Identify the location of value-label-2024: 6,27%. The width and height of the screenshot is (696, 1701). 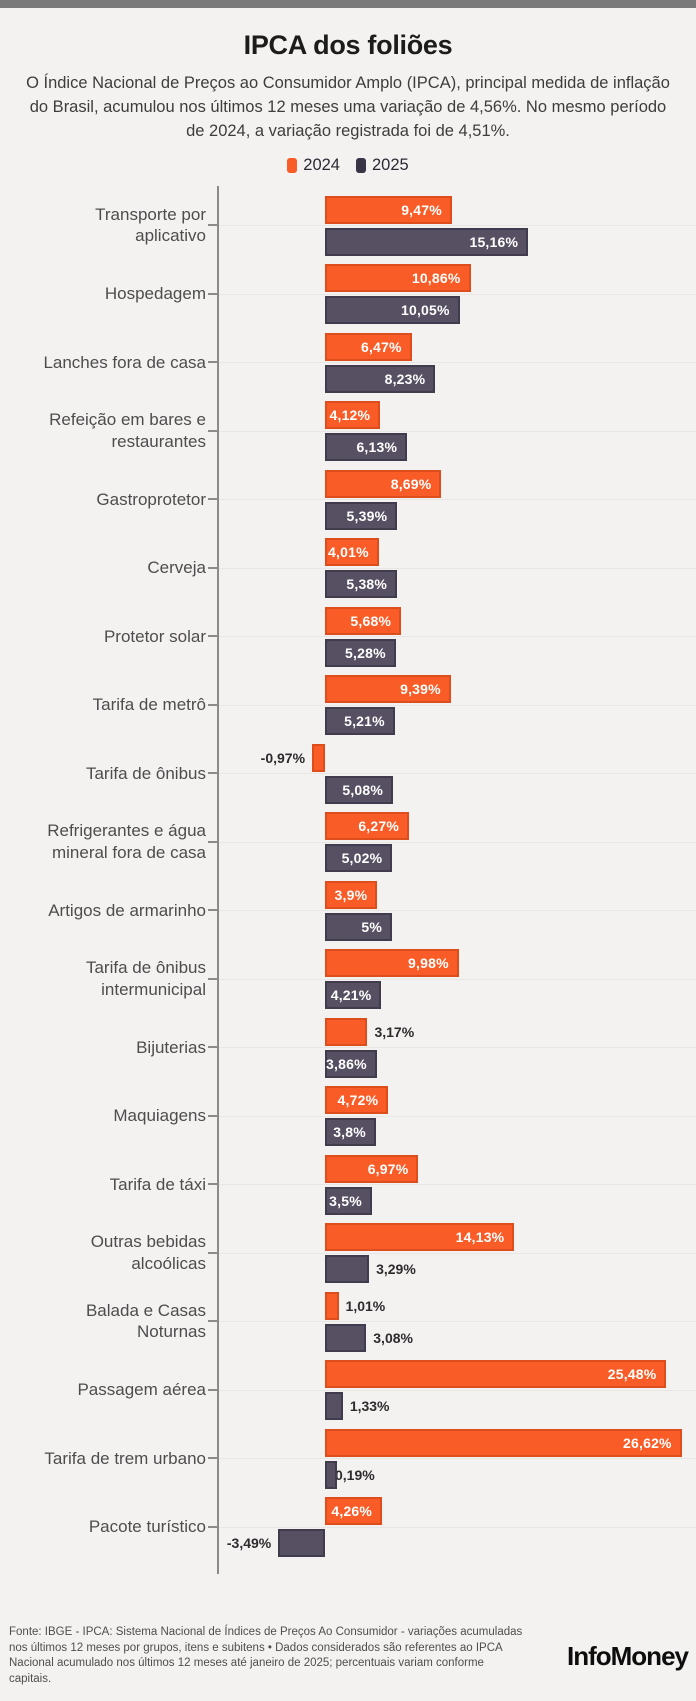
(379, 826).